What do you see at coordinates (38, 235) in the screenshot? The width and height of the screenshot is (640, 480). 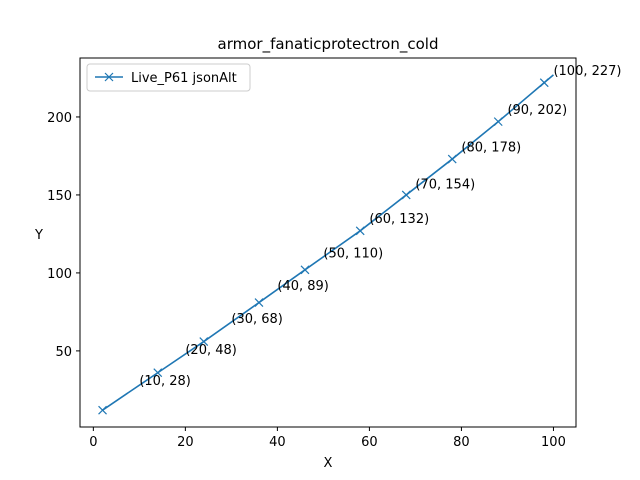 I see `y-axis-title: Y` at bounding box center [38, 235].